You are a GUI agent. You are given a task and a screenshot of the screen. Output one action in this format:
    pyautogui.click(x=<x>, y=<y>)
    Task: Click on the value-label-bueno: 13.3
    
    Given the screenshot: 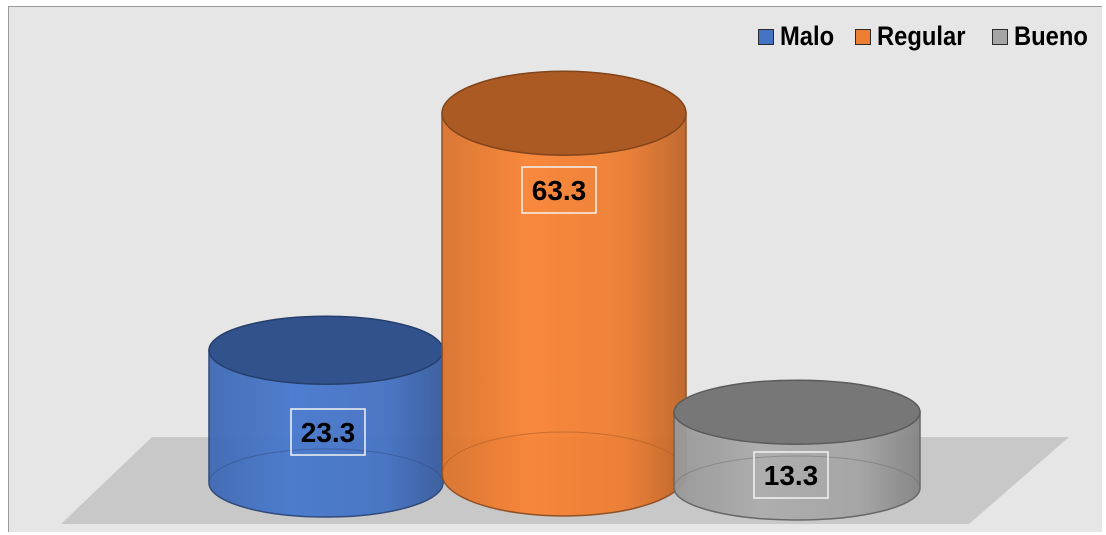 What is the action you would take?
    pyautogui.click(x=791, y=475)
    